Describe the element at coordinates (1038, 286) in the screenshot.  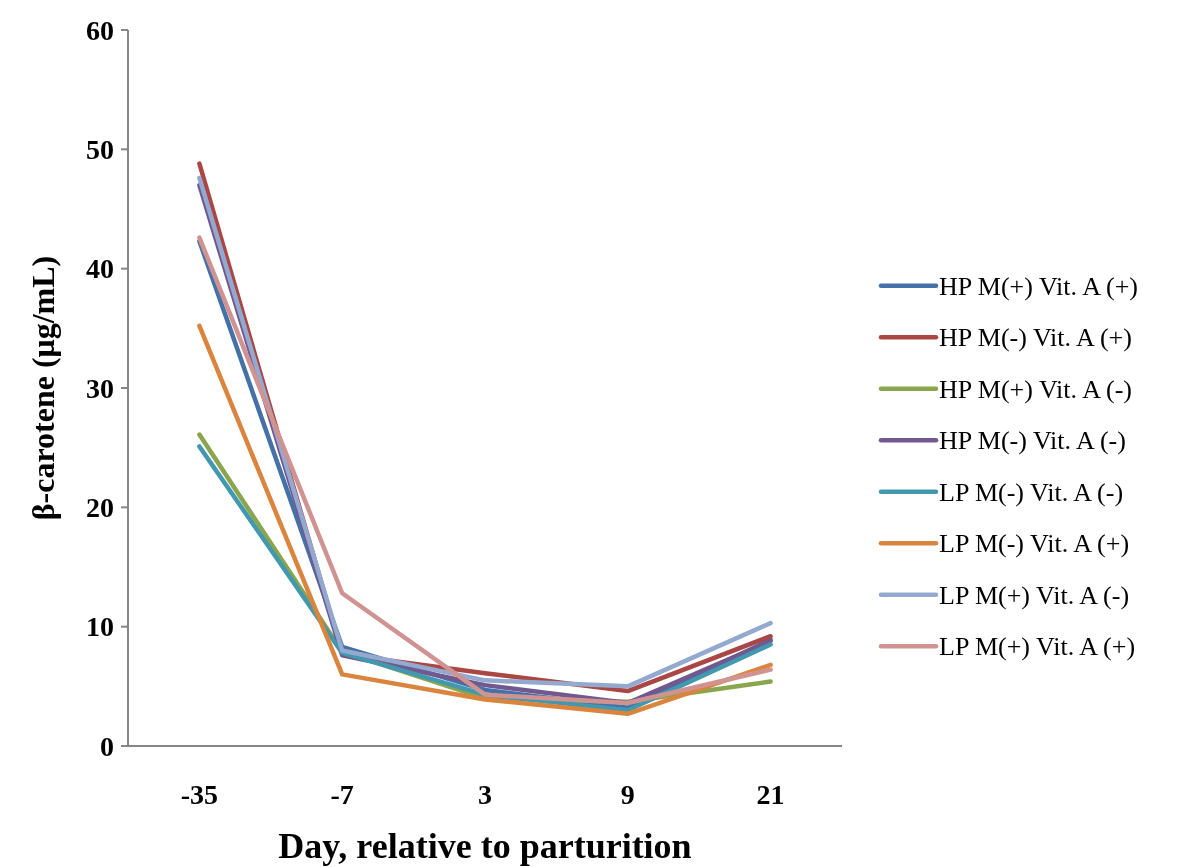
I see `legend-label: HP M(+) Vit. A (+)` at that location.